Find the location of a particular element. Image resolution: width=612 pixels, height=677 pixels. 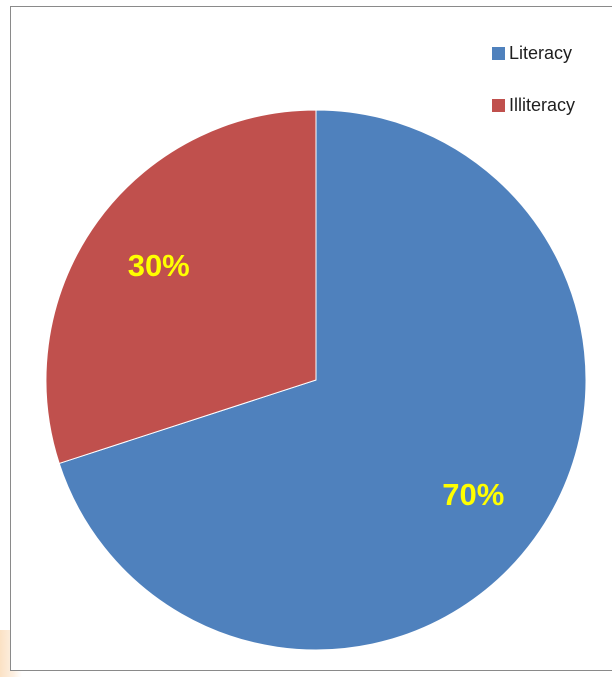

legend-swatch-literacy is located at coordinates (498, 53).